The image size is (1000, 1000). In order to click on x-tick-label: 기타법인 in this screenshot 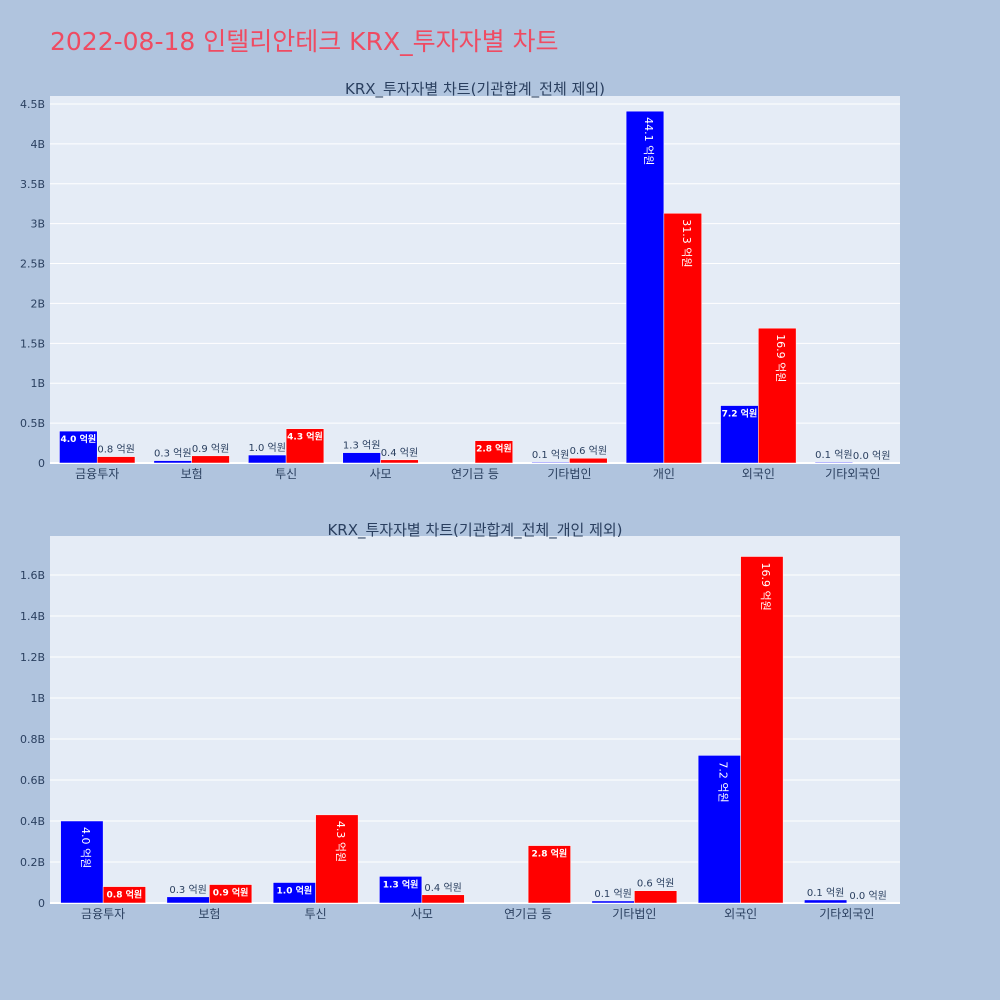, I will do `click(634, 914)`.